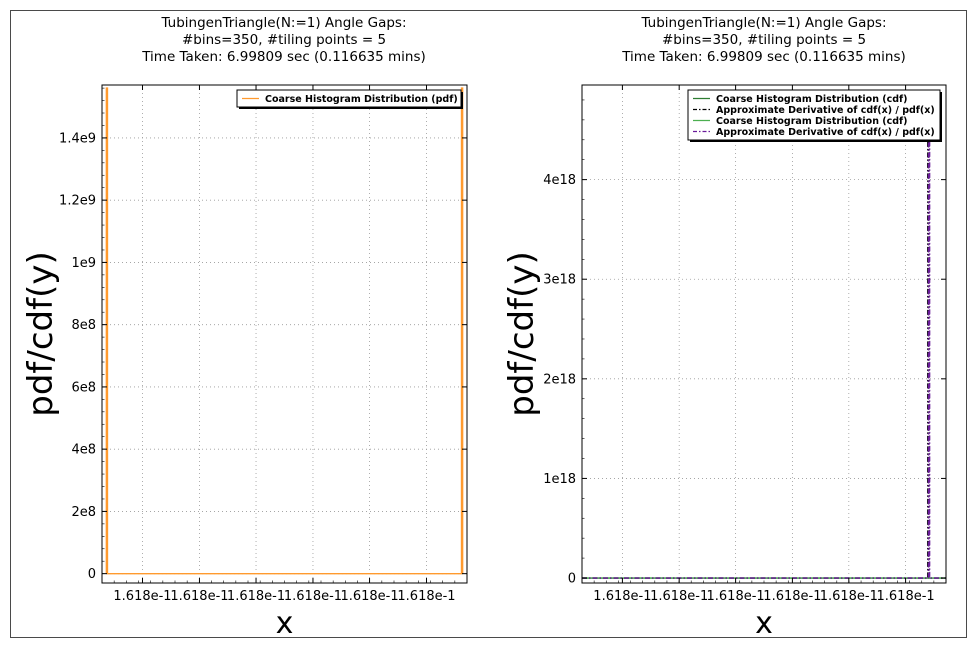  Describe the element at coordinates (83, 450) in the screenshot. I see `y-tick-label: 4e8` at that location.